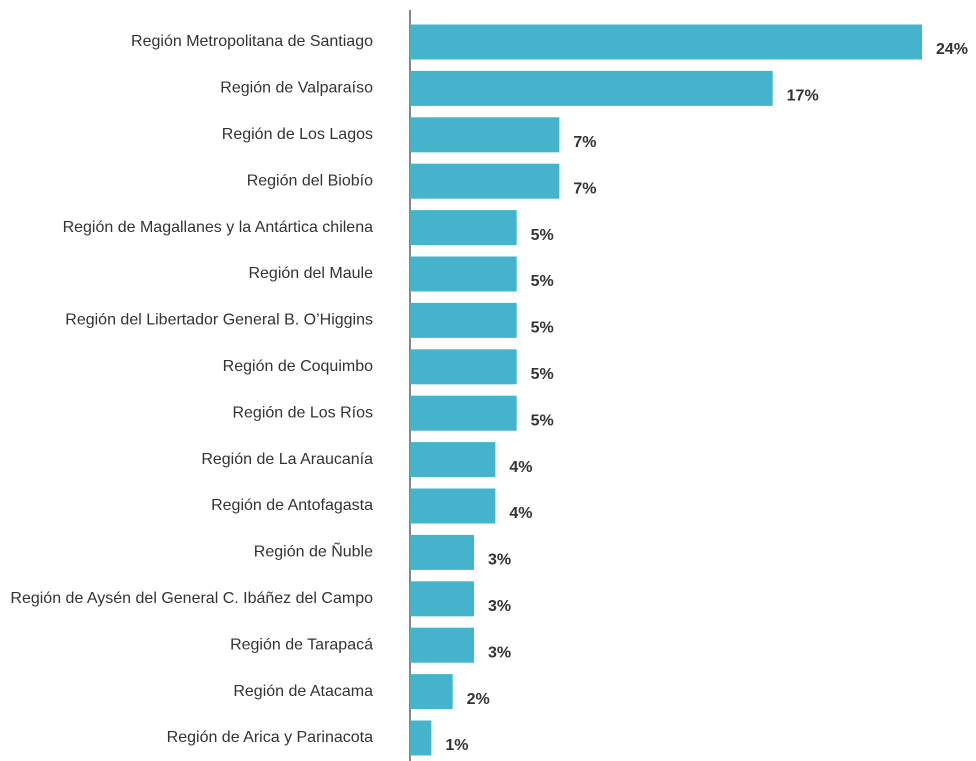 Image resolution: width=976 pixels, height=761 pixels. Describe the element at coordinates (296, 88) in the screenshot. I see `category-label: Región de Valparaíso` at that location.